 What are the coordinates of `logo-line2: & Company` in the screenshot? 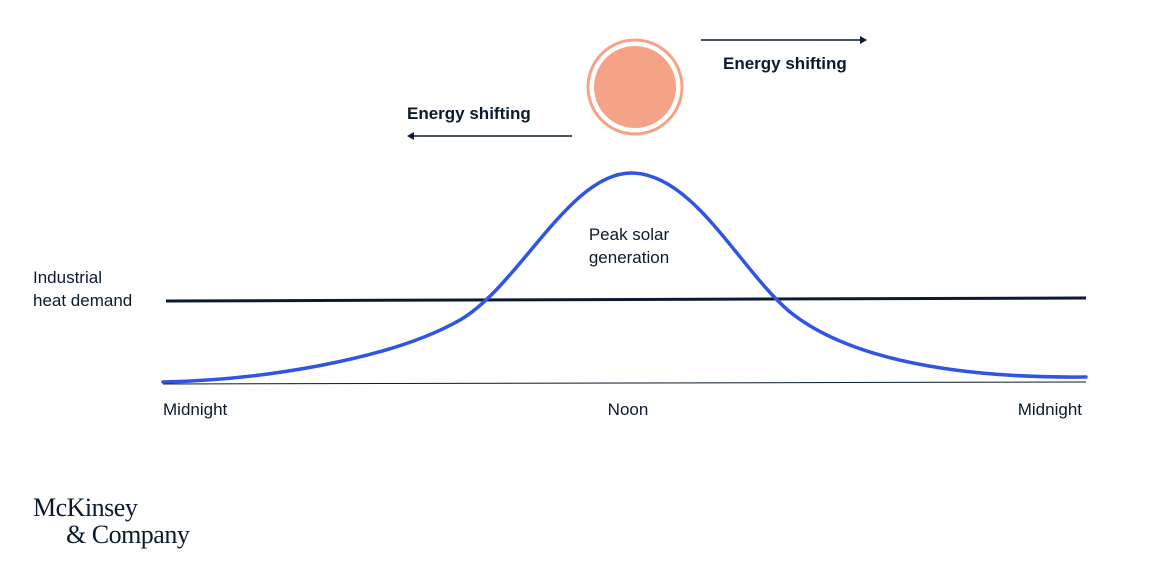 It's located at (128, 534).